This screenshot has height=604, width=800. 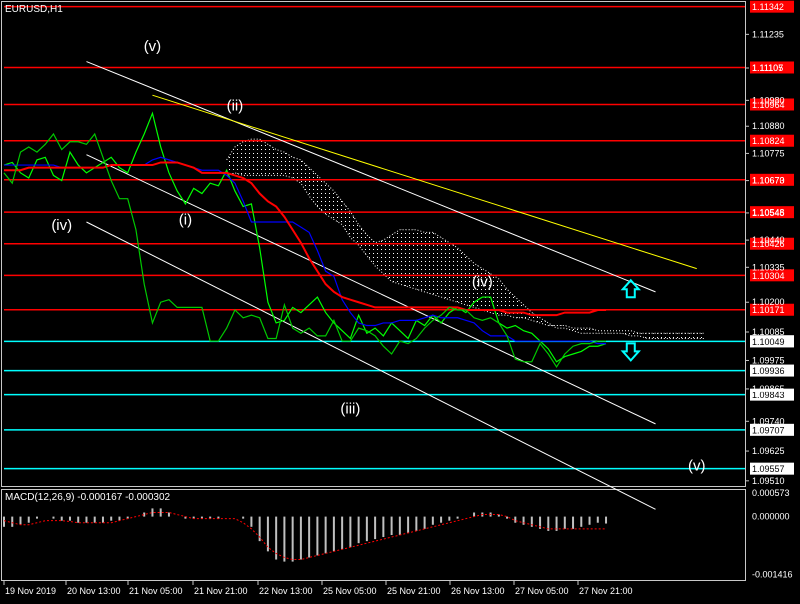 What do you see at coordinates (768, 34) in the screenshot?
I see `price-tick-1-11235: 1.11235` at bounding box center [768, 34].